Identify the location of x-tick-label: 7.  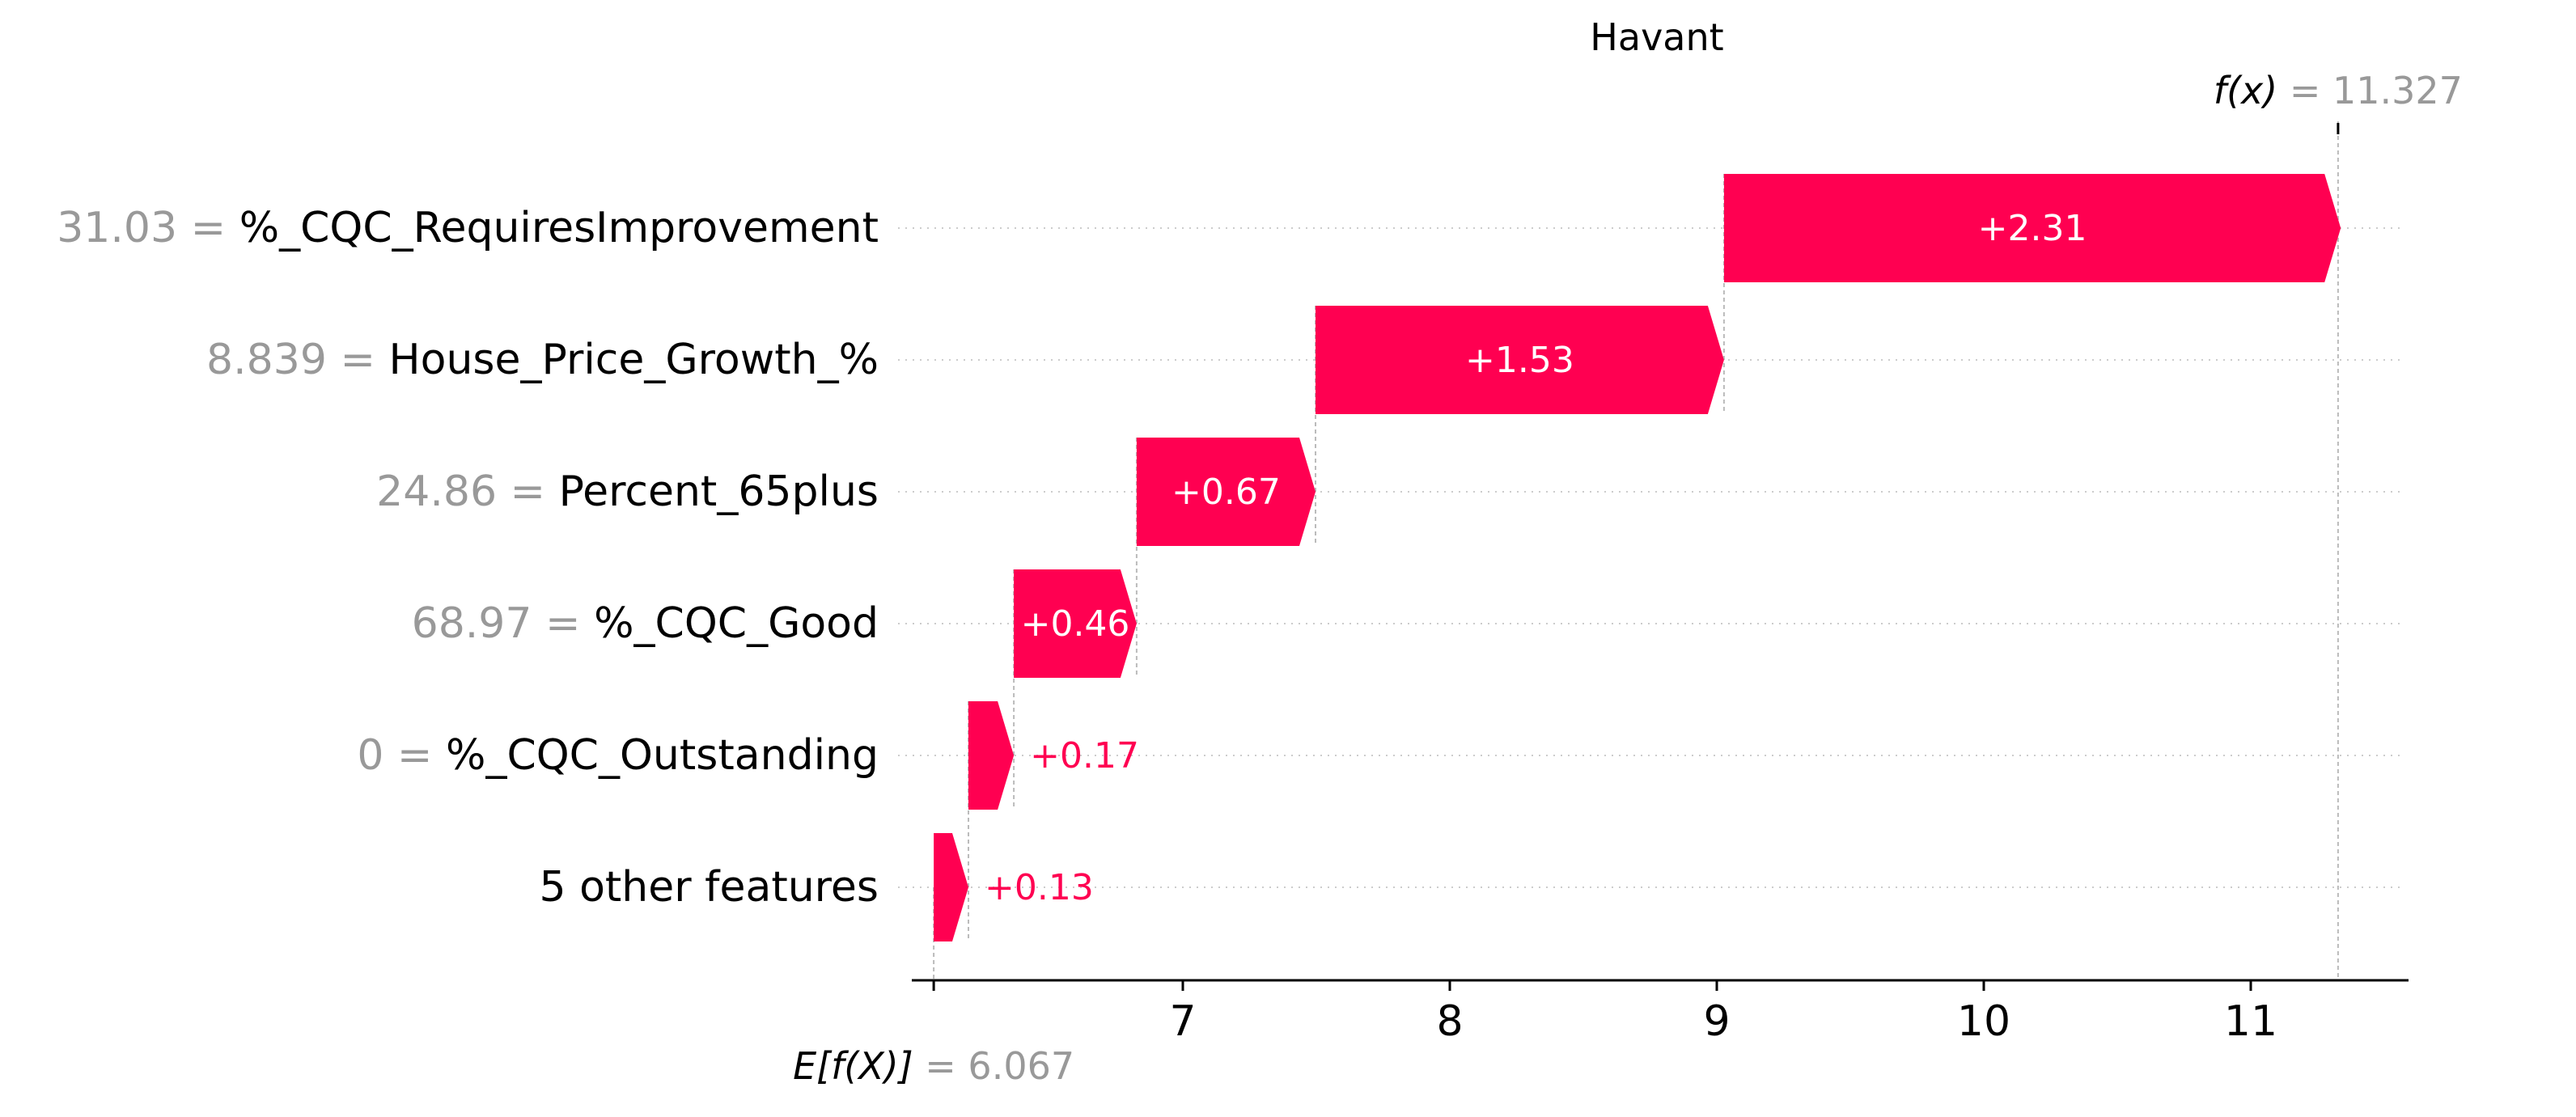
(1182, 1021).